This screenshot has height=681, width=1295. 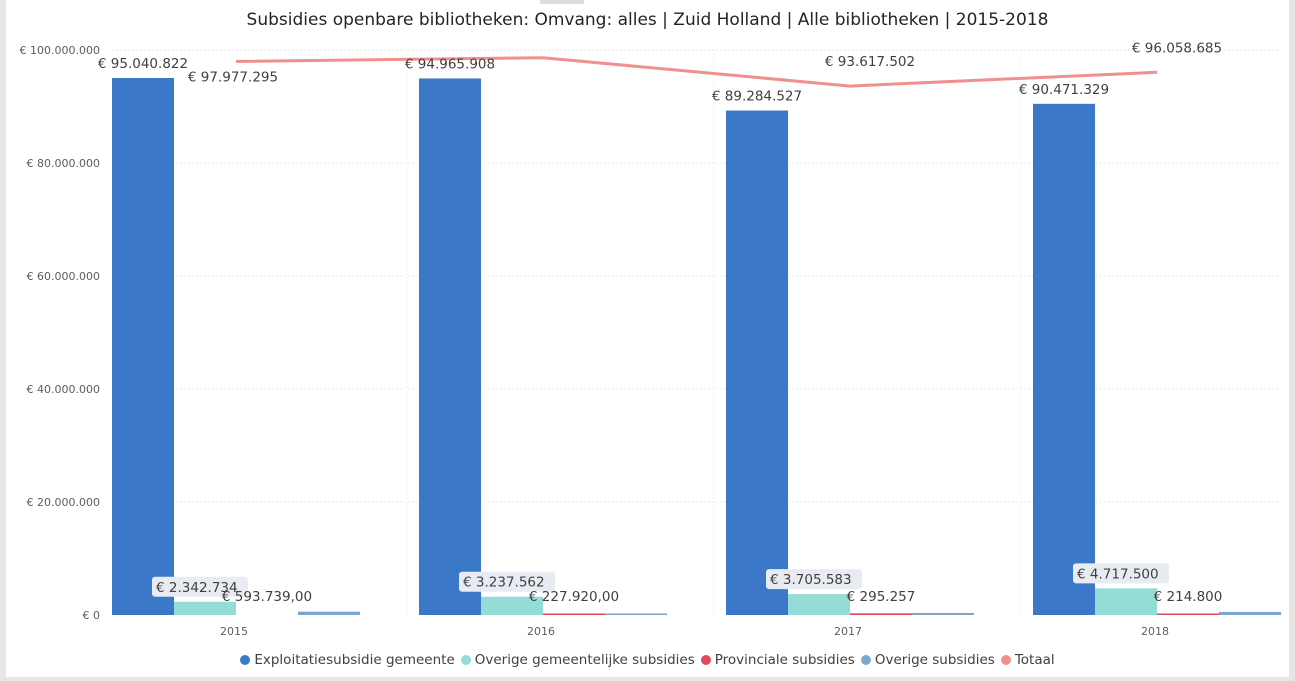 What do you see at coordinates (541, 631) in the screenshot?
I see `x-tick-label: 2016` at bounding box center [541, 631].